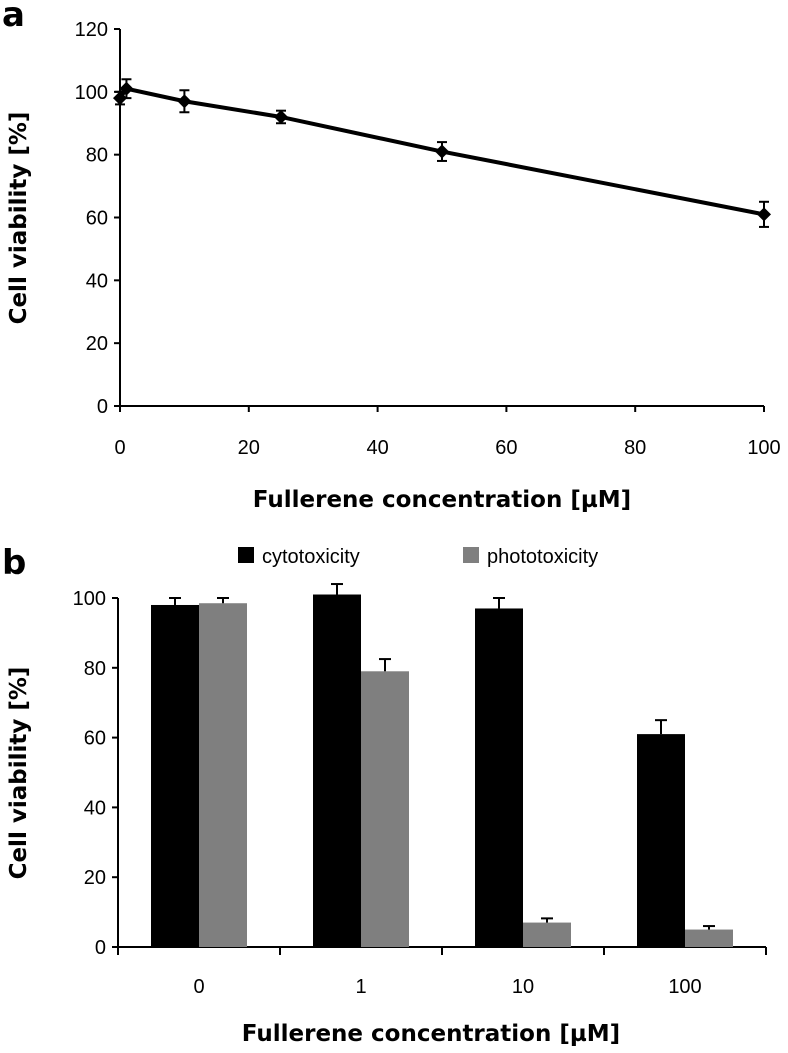 This screenshot has width=788, height=1053. Describe the element at coordinates (97, 281) in the screenshot. I see `panel-a-y-tick-label: 40` at that location.